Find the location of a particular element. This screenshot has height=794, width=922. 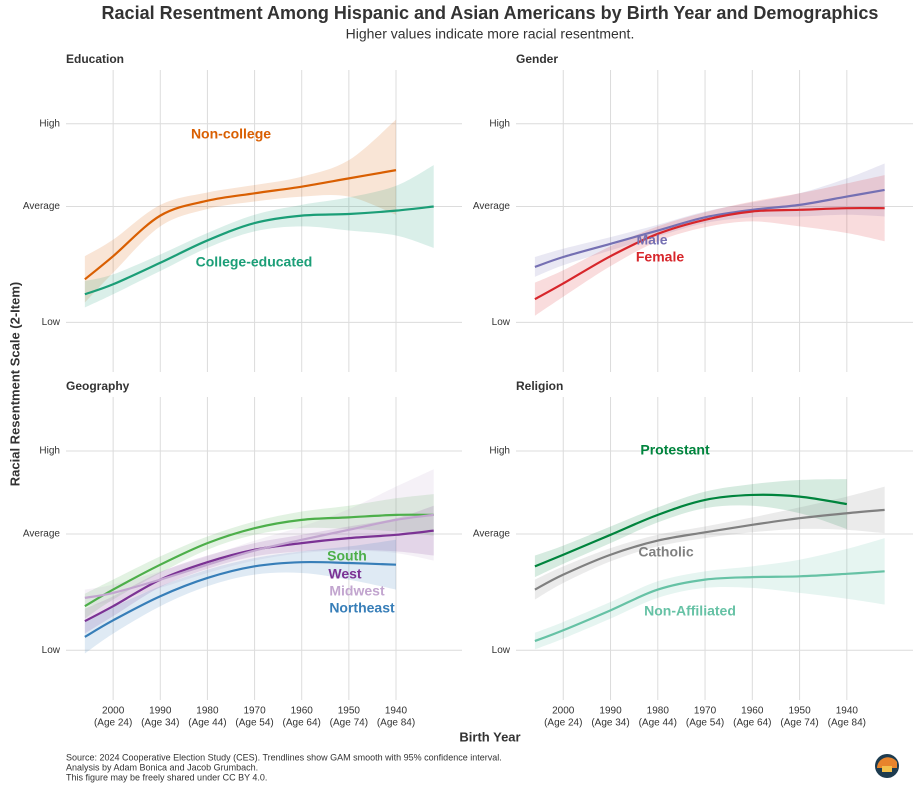

y-axis-title: Racial Resentment Scale (2-Item) is located at coordinates (14, 384).